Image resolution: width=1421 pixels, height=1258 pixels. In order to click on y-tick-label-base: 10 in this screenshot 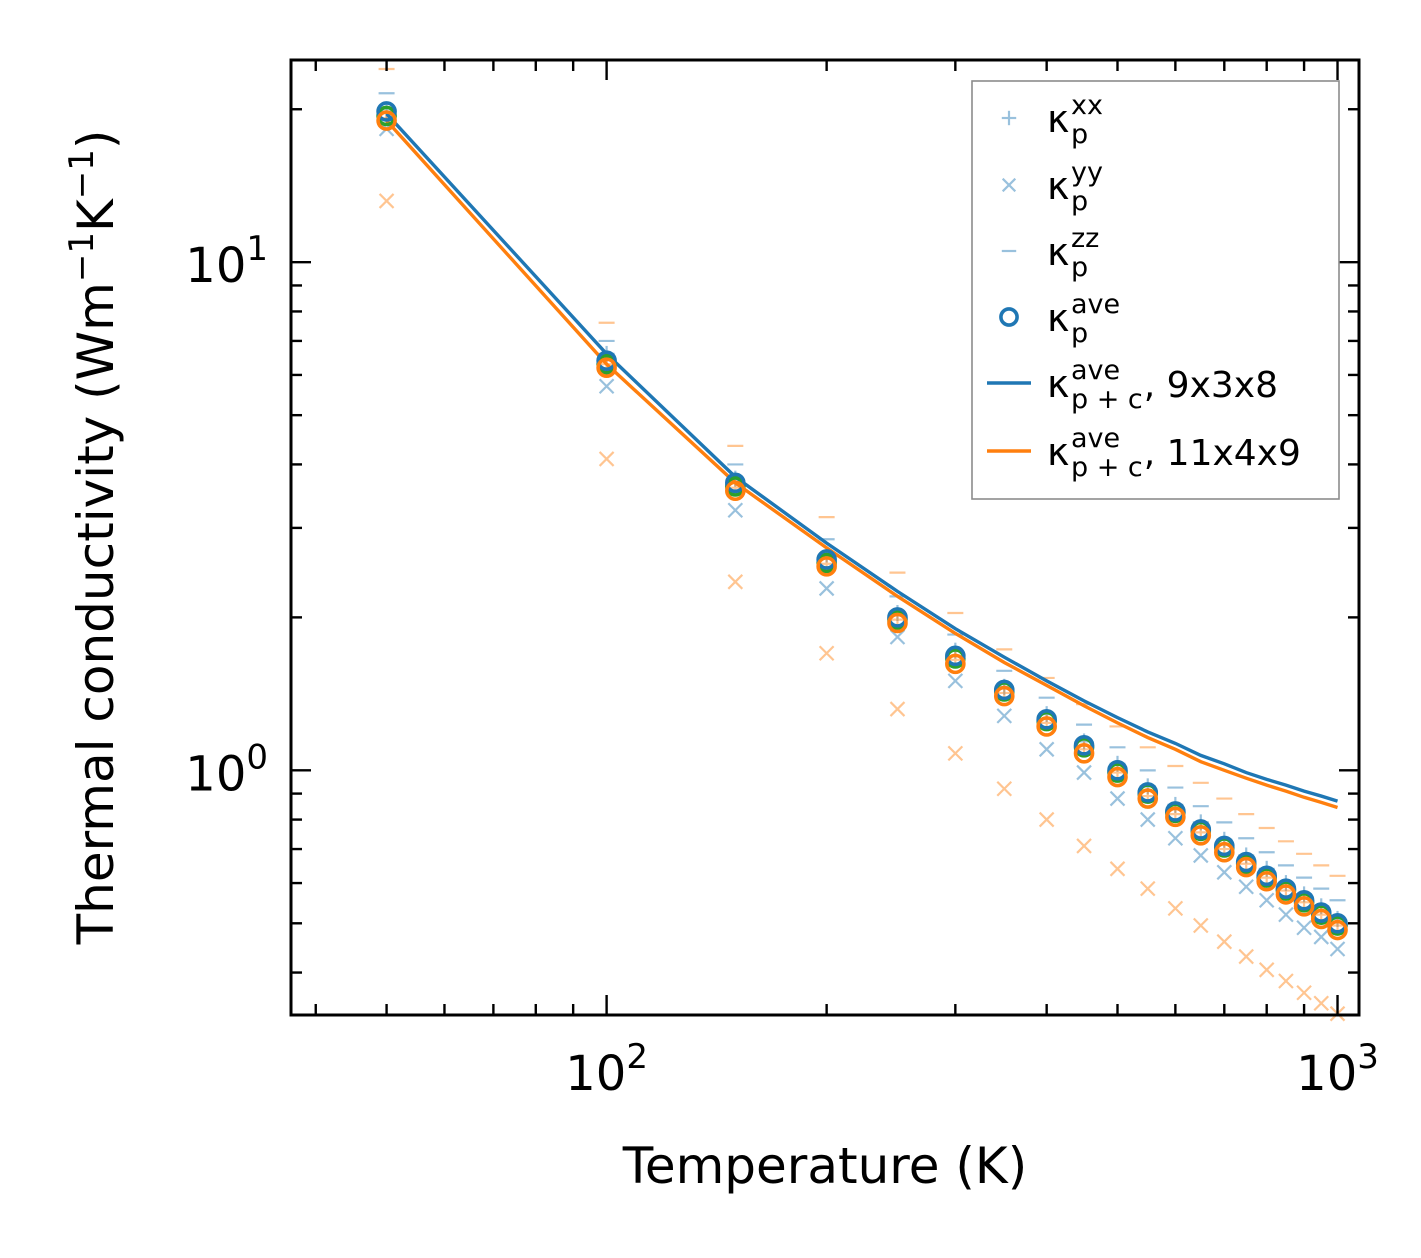, I will do `click(215, 266)`.